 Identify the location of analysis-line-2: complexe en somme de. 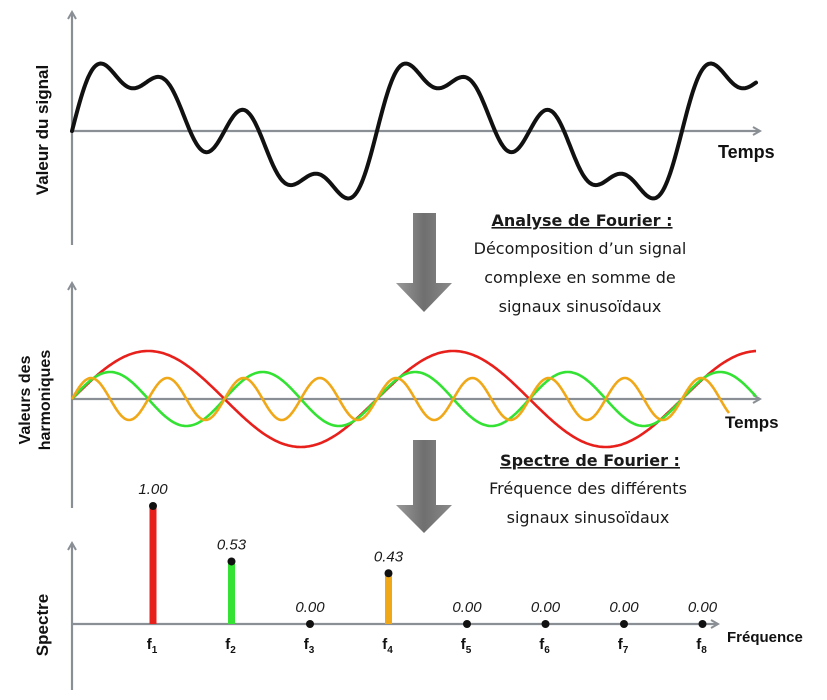
(580, 277).